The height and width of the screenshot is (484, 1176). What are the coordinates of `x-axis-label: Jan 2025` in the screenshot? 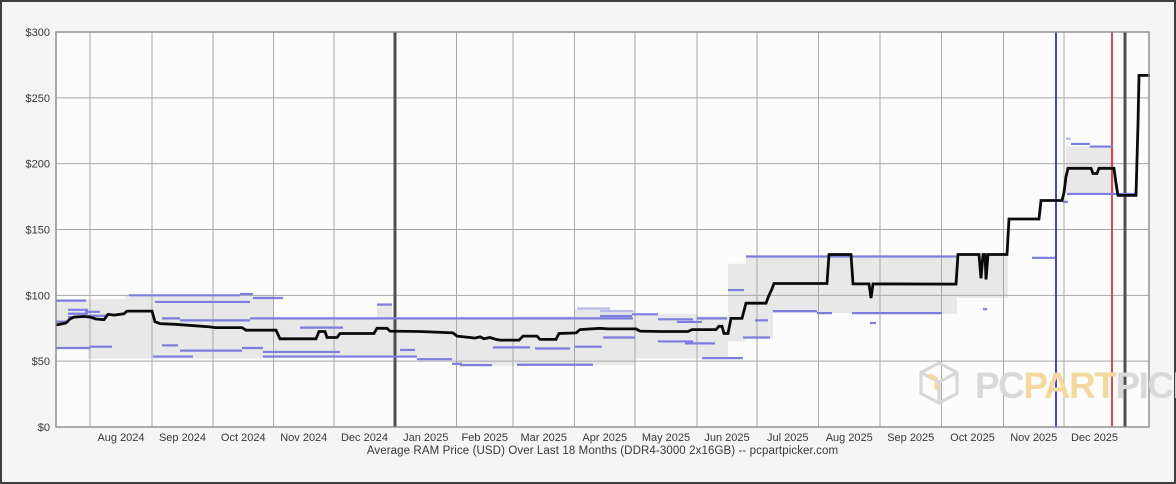 It's located at (425, 438).